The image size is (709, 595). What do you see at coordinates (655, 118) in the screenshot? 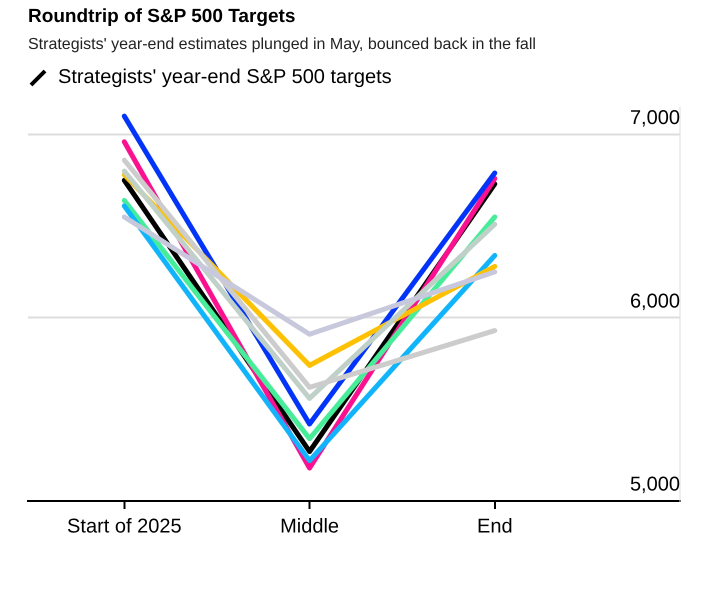
I see `y-tick-label: 7,000` at bounding box center [655, 118].